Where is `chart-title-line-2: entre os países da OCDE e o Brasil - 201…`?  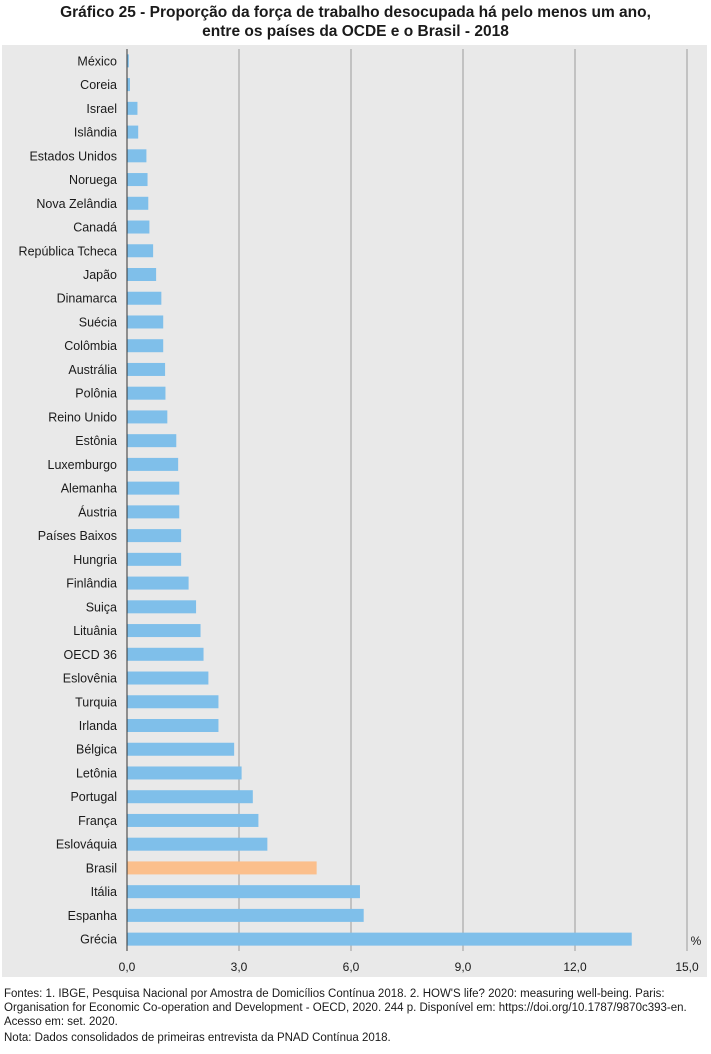 chart-title-line-2: entre os países da OCDE e o Brasil - 201… is located at coordinates (355, 31).